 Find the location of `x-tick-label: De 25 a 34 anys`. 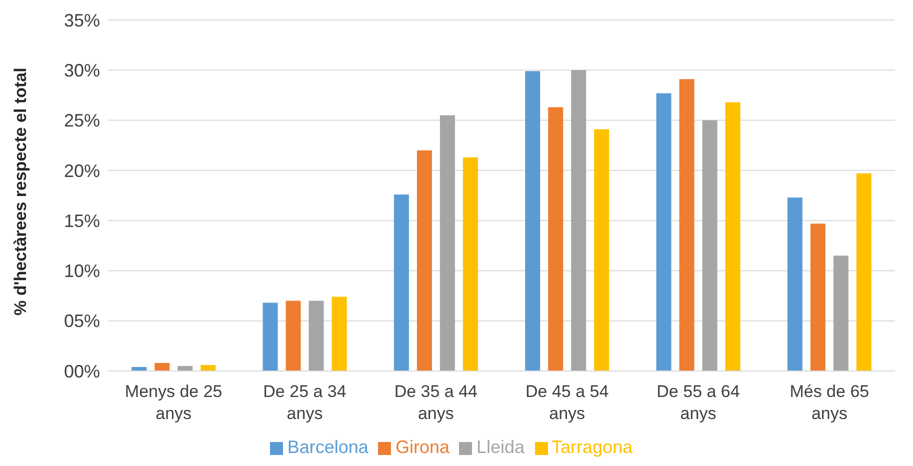

x-tick-label: De 25 a 34 anys is located at coordinates (304, 402).